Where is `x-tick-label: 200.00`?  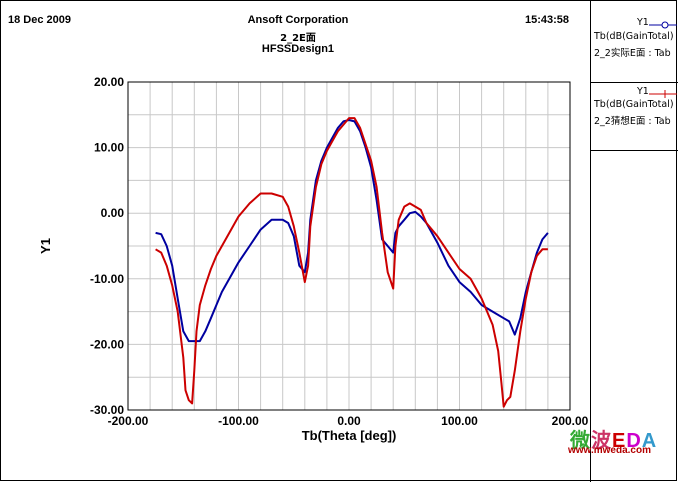 x-tick-label: 200.00 is located at coordinates (570, 421).